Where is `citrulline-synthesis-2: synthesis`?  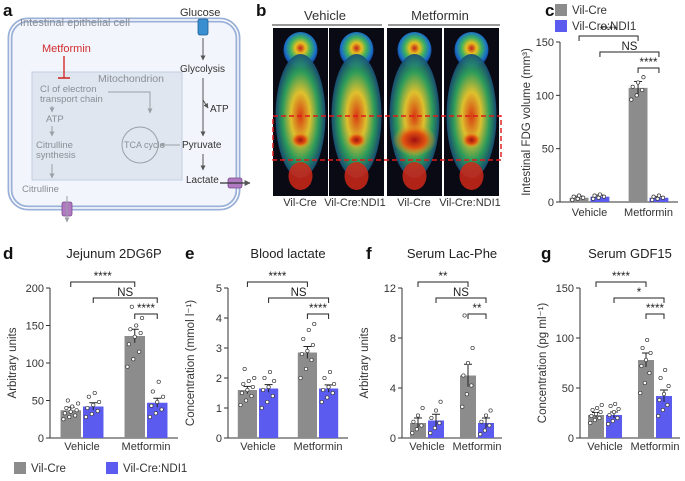
citrulline-synthesis-2: synthesis is located at coordinates (56, 155).